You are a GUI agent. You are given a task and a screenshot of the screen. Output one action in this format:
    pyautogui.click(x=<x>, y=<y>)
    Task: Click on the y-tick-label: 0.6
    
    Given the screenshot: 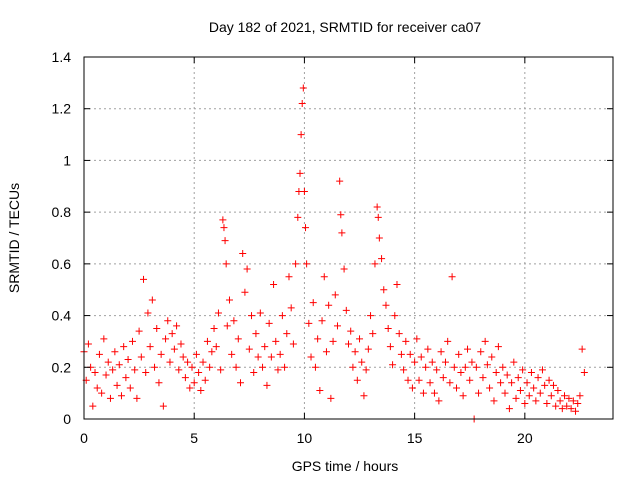 What is the action you would take?
    pyautogui.click(x=62, y=264)
    